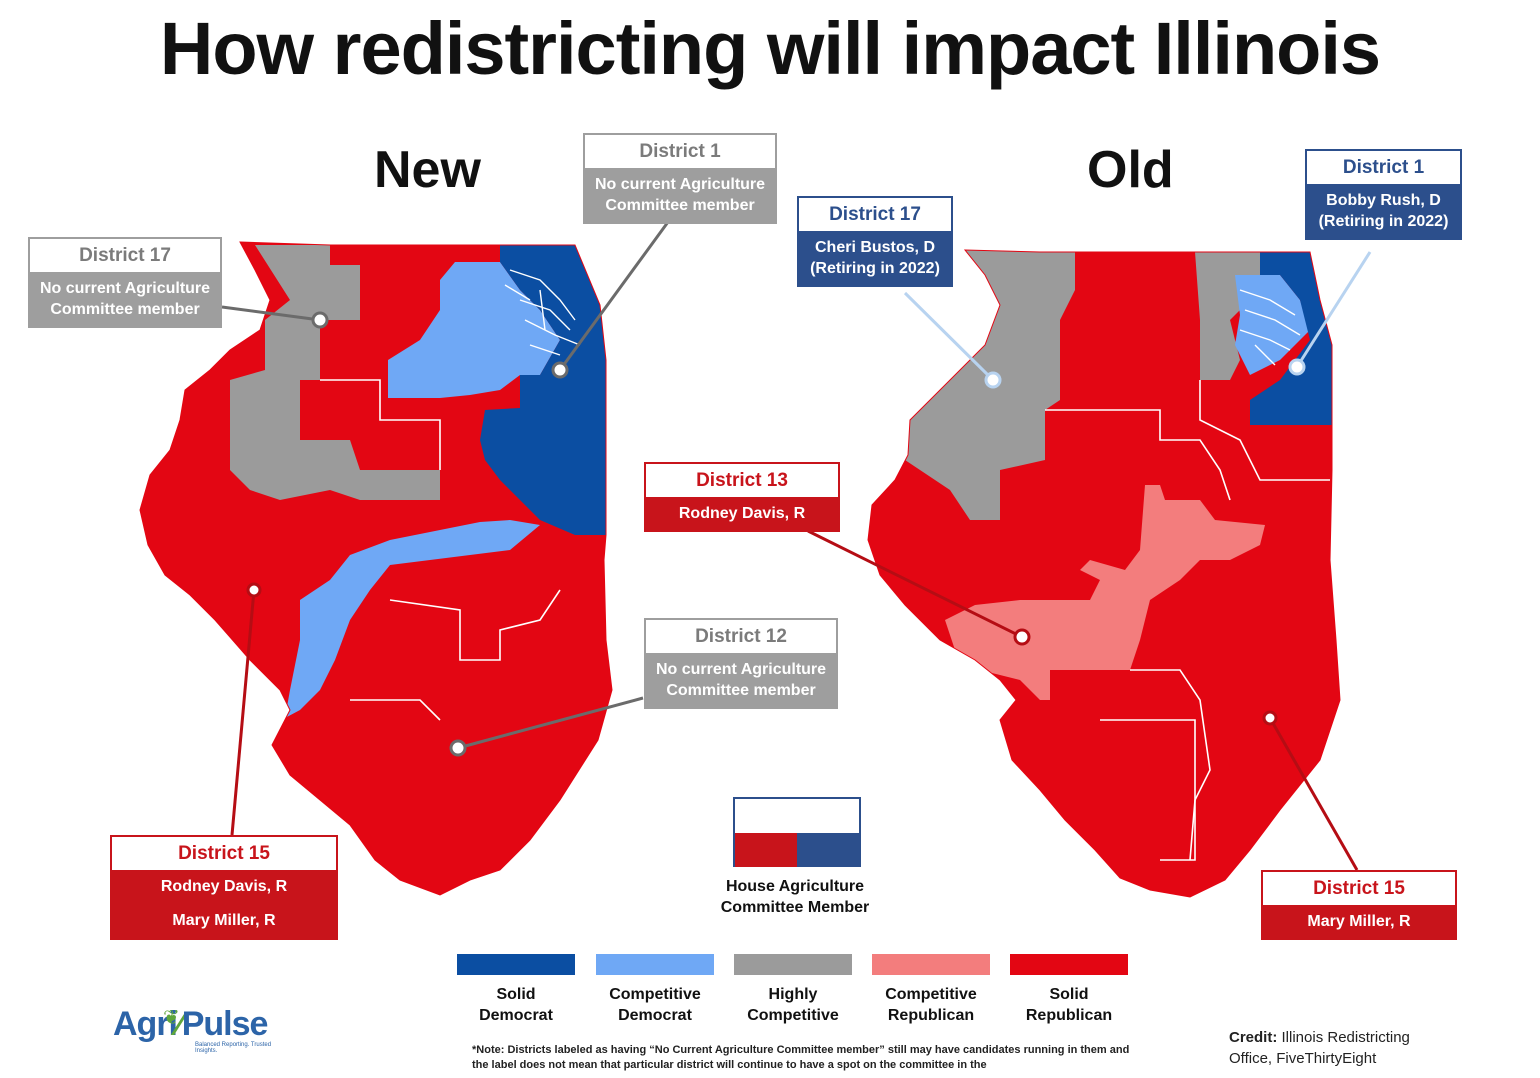 The width and height of the screenshot is (1540, 1078). I want to click on leader-new-d12, so click(550, 723).